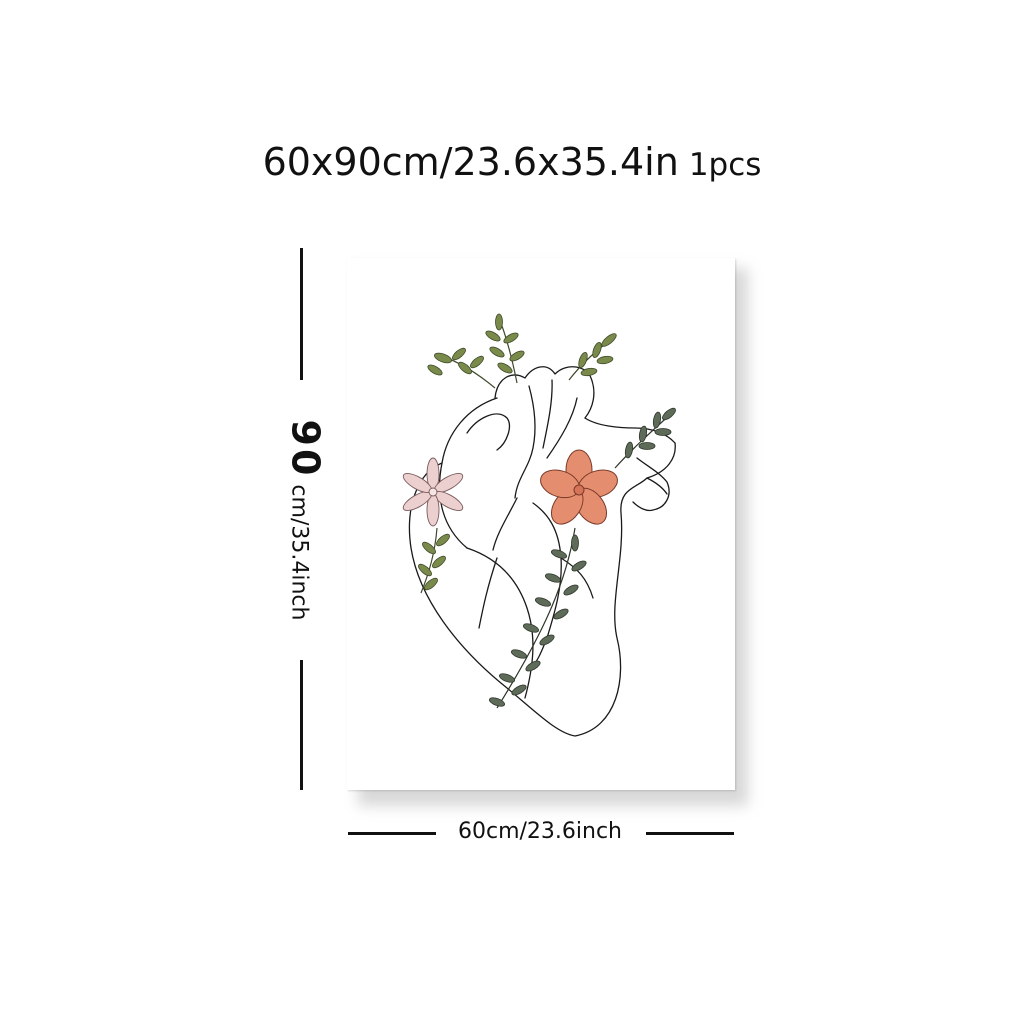 This screenshot has width=1024, height=1024. Describe the element at coordinates (690, 833) in the screenshot. I see `width-dimension-line-right` at that location.